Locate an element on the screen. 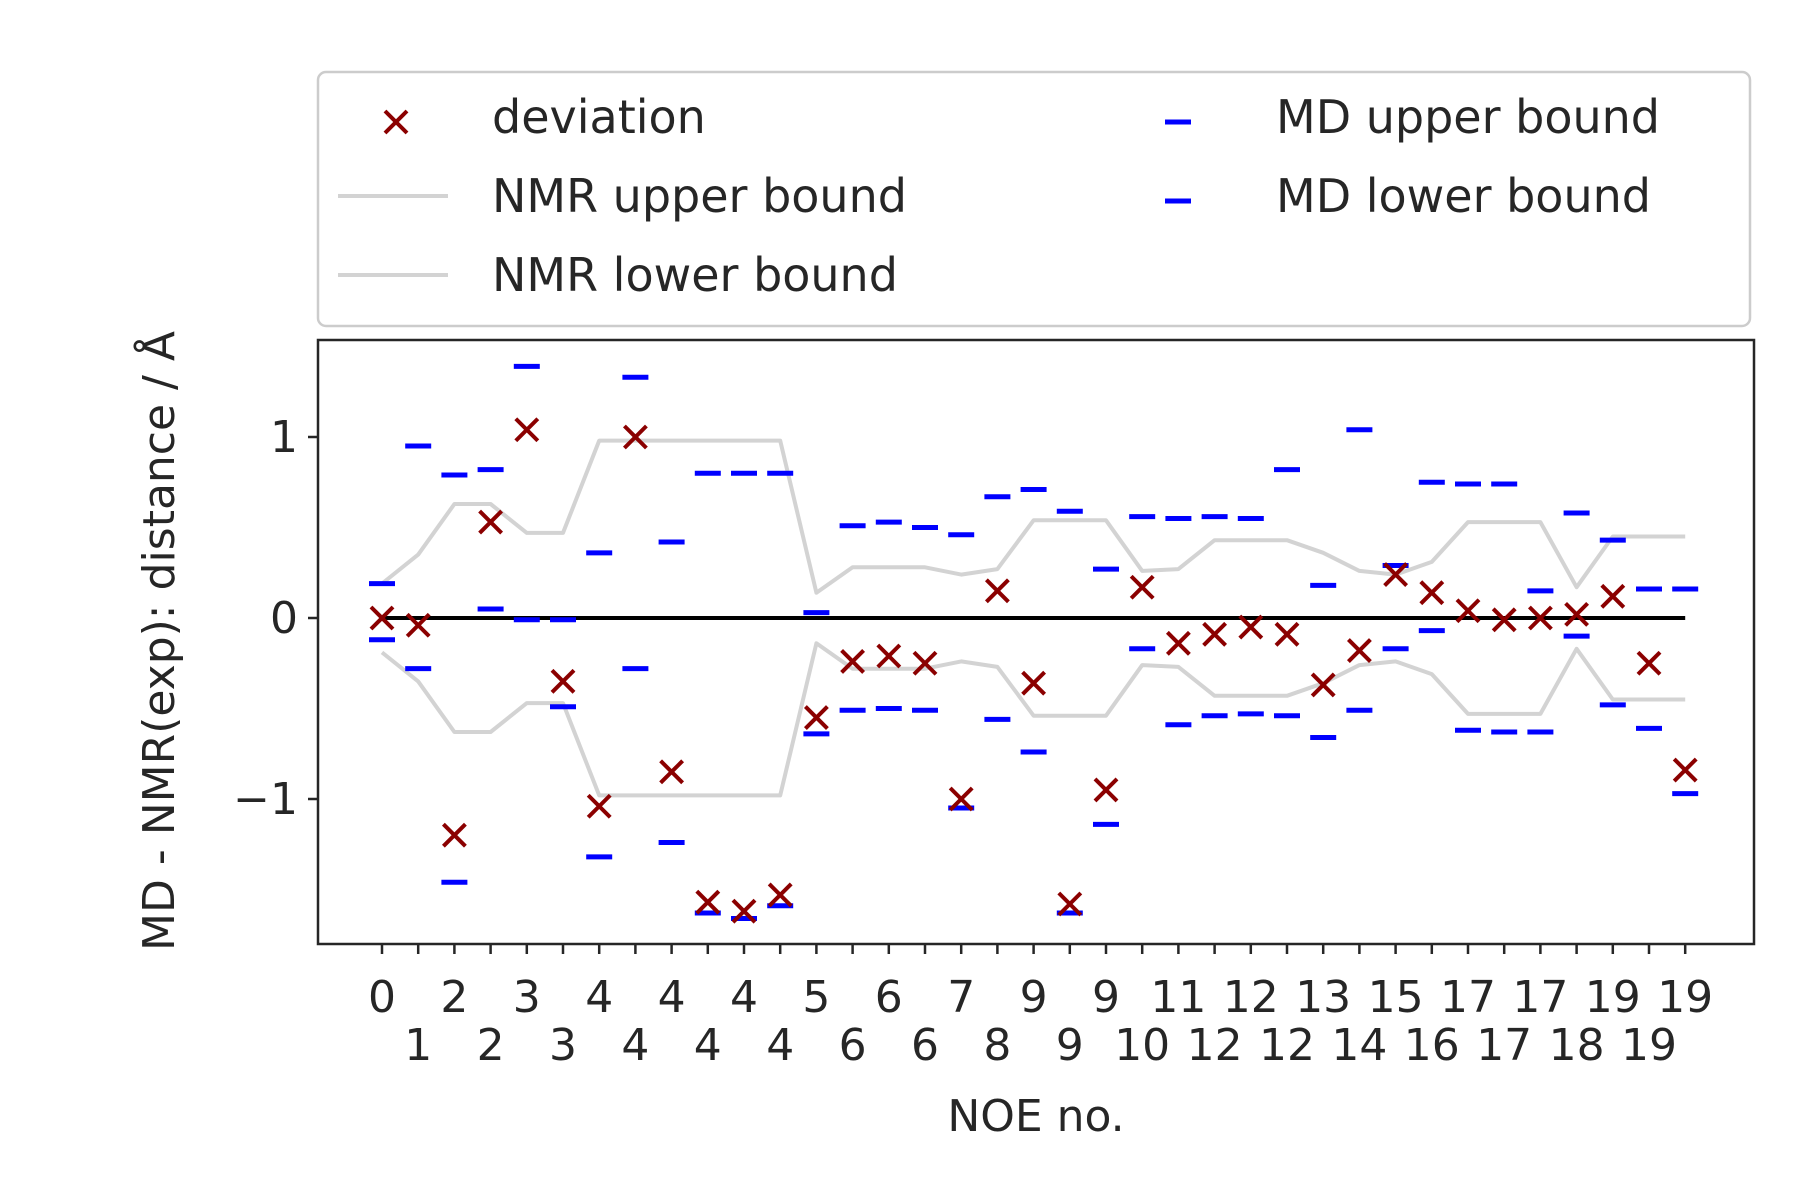  nmr-lower-bound-line is located at coordinates (1033, 719).